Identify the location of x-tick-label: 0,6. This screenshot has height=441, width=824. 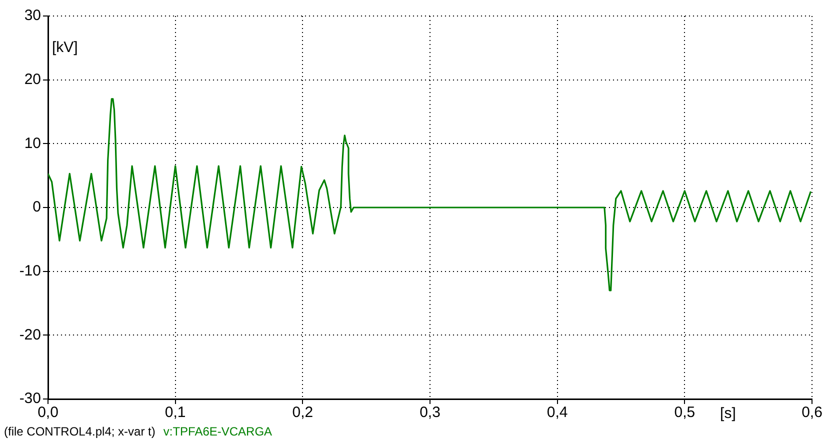
(812, 413).